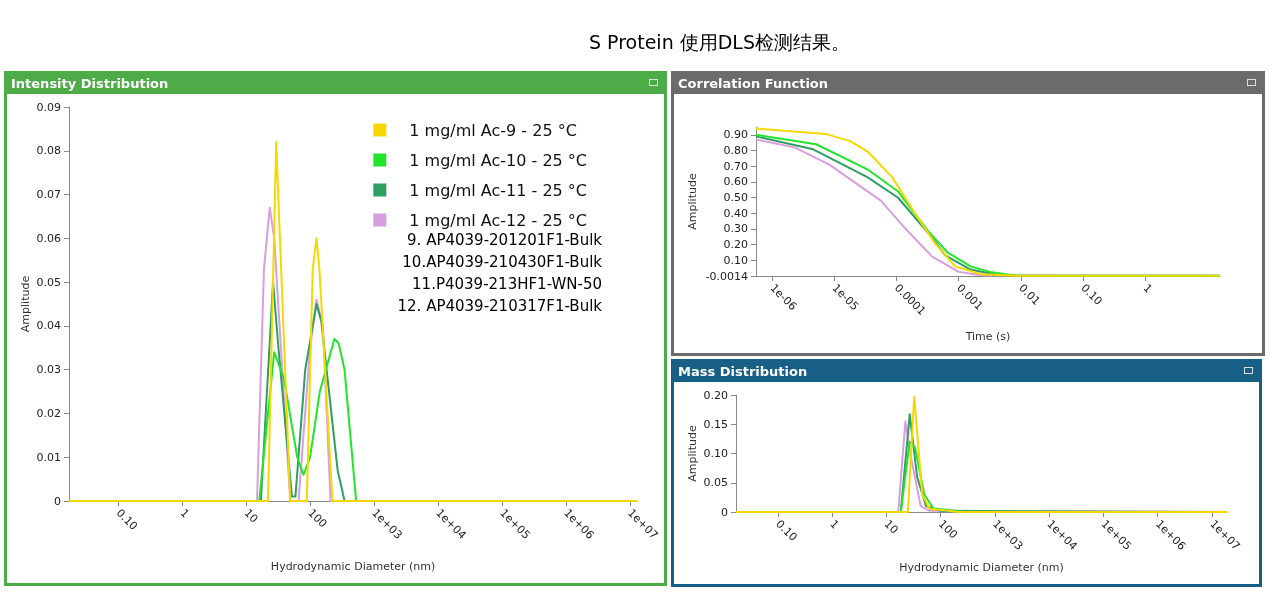 The height and width of the screenshot is (598, 1269). I want to click on y-tick-label: 0.09, so click(48, 107).